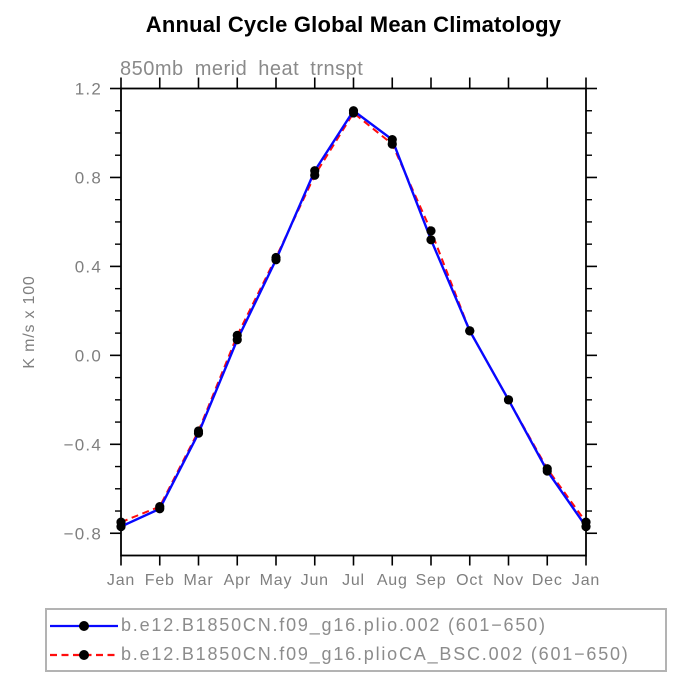 This screenshot has width=689, height=690. I want to click on chart-title: Annual Cycle Global Mean Climatology, so click(353, 24).